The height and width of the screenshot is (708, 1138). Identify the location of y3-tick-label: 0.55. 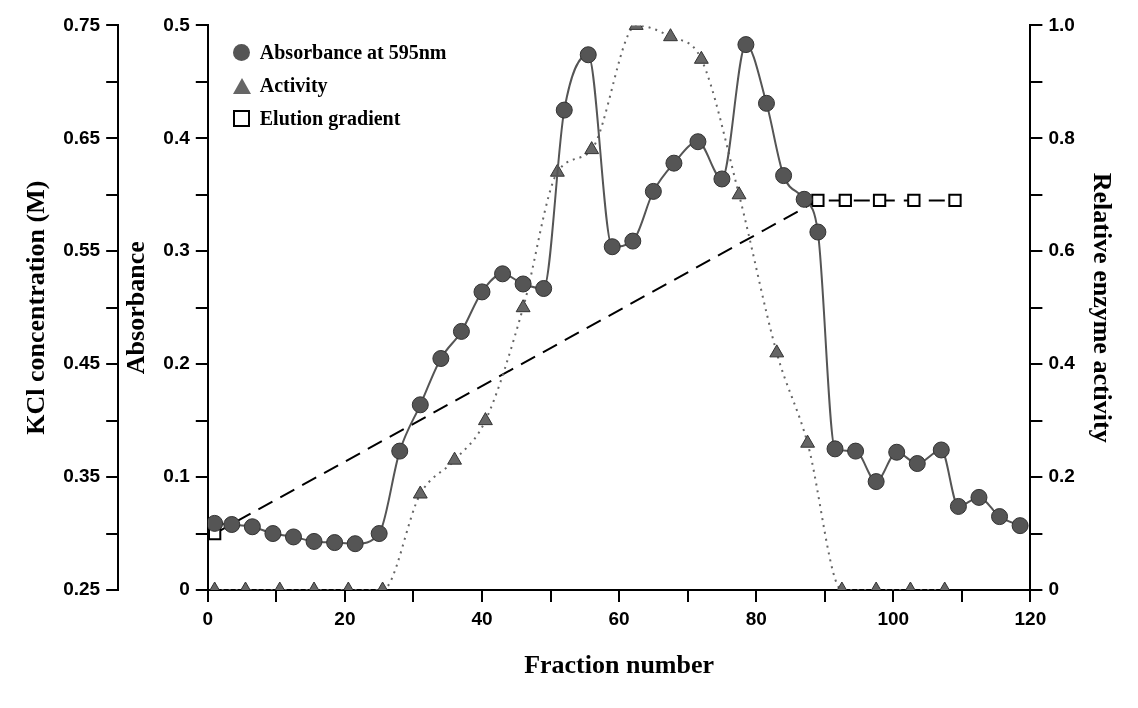
(82, 250).